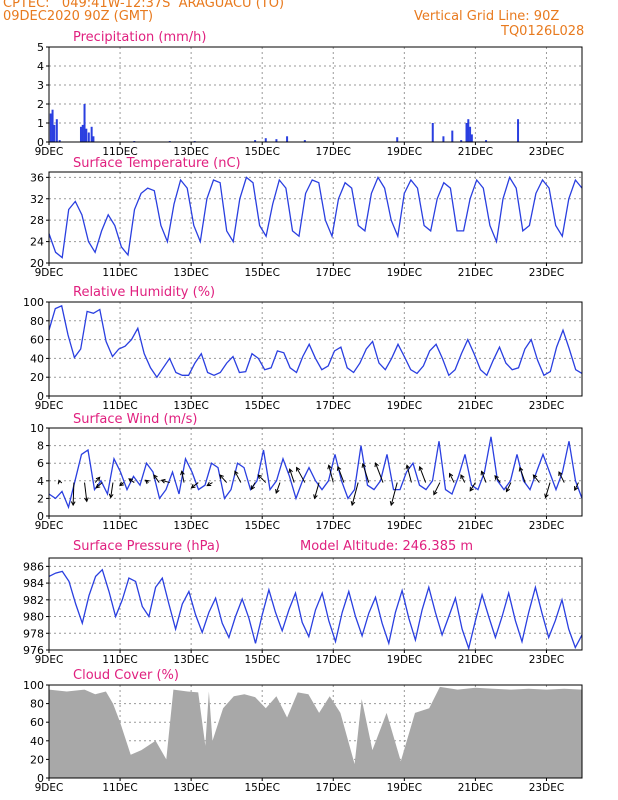 This screenshot has height=800, width=618. I want to click on y-tick-label: 6, so click(40, 463).